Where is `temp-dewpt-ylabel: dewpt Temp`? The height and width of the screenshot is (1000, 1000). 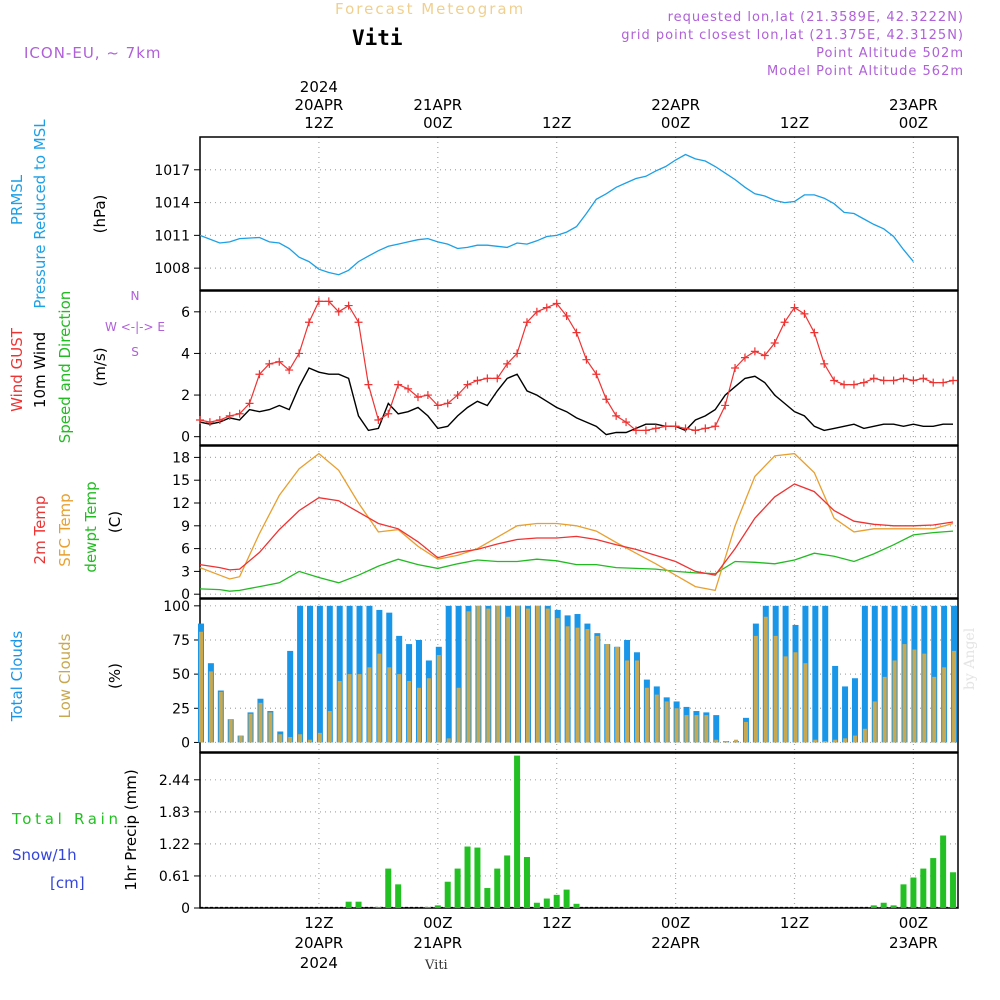
temp-dewpt-ylabel: dewpt Temp is located at coordinates (91, 526).